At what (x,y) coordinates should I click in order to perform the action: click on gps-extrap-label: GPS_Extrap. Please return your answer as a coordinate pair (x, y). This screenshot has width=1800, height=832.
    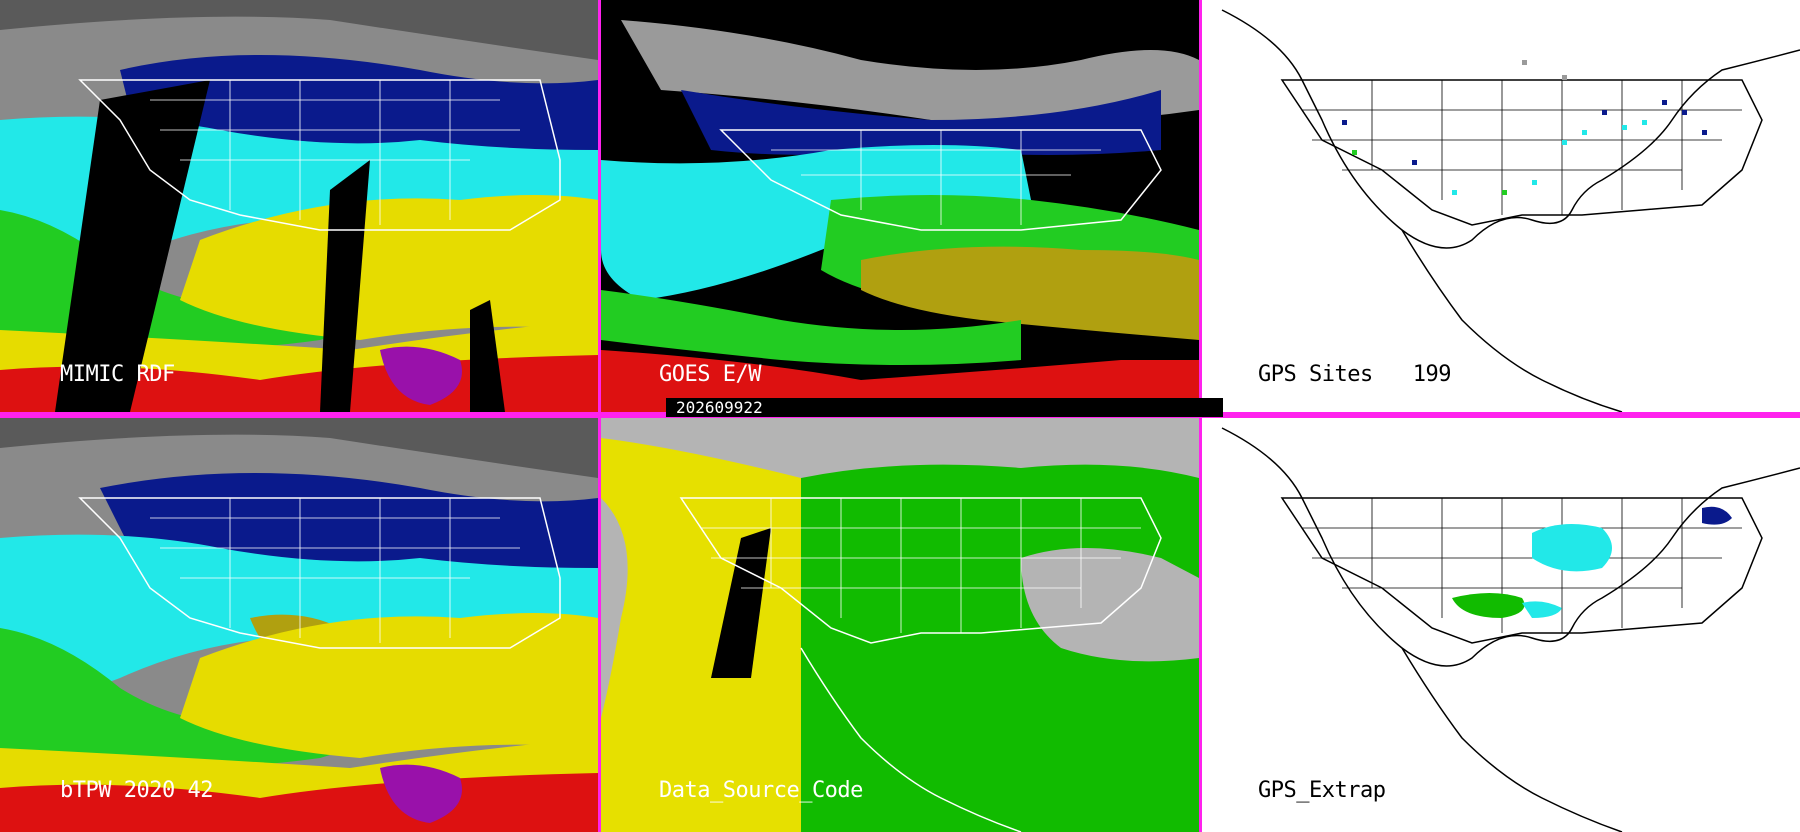
    Looking at the image, I should click on (1322, 790).